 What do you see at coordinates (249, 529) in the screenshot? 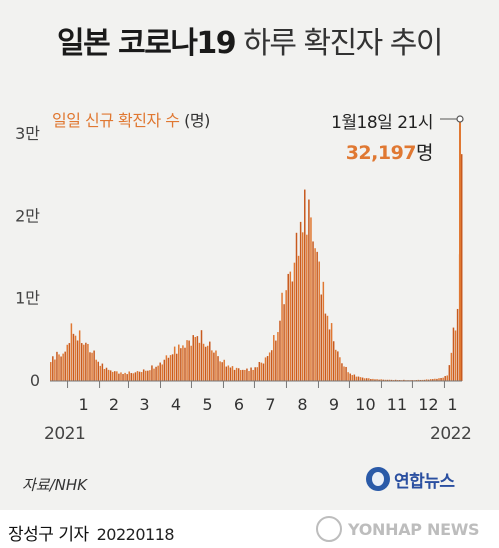
I see `footer: 장성구 기자 20220118 YONHAP NEWS` at bounding box center [249, 529].